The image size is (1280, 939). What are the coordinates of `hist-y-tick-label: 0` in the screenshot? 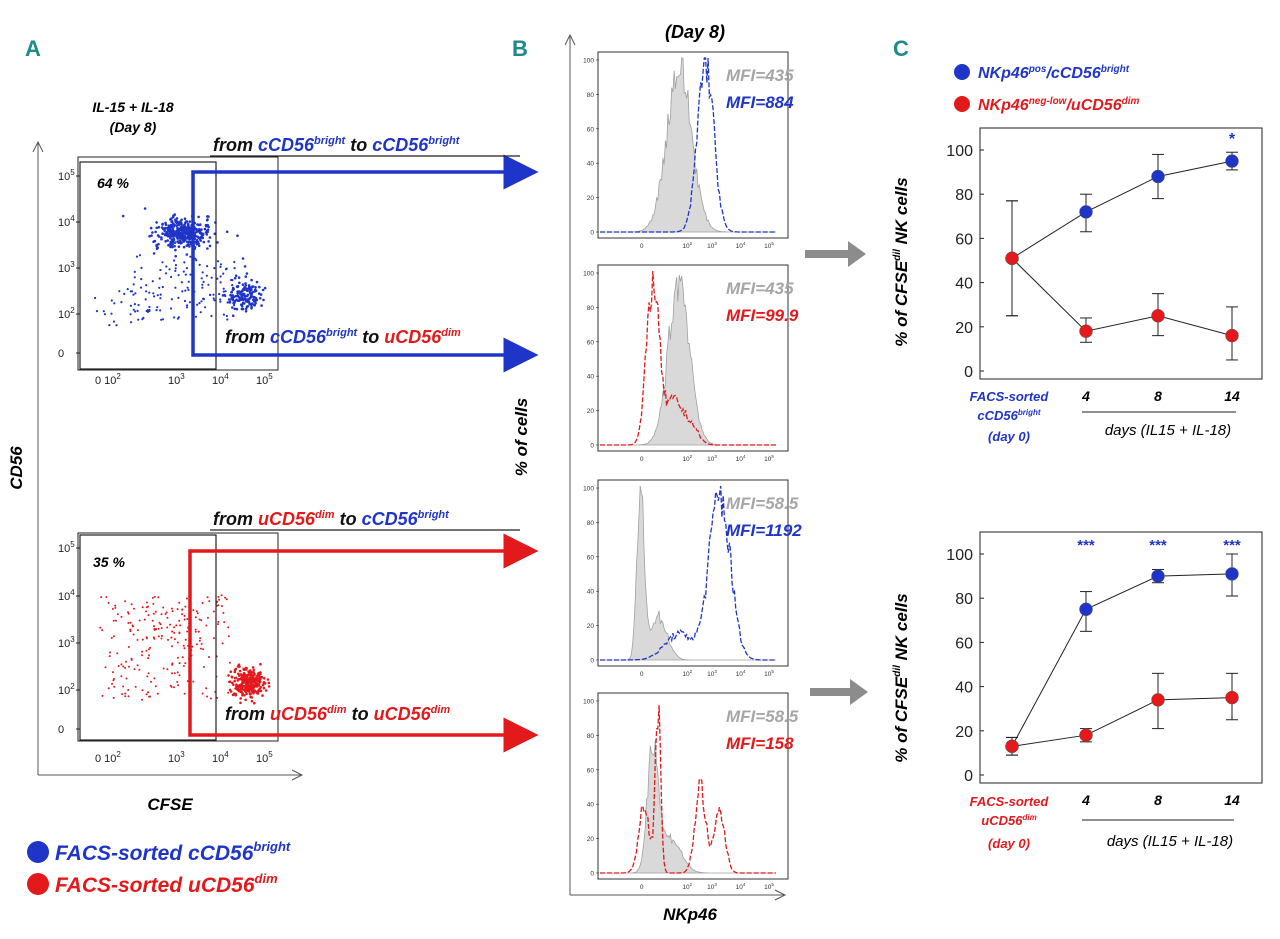 It's located at (592, 446).